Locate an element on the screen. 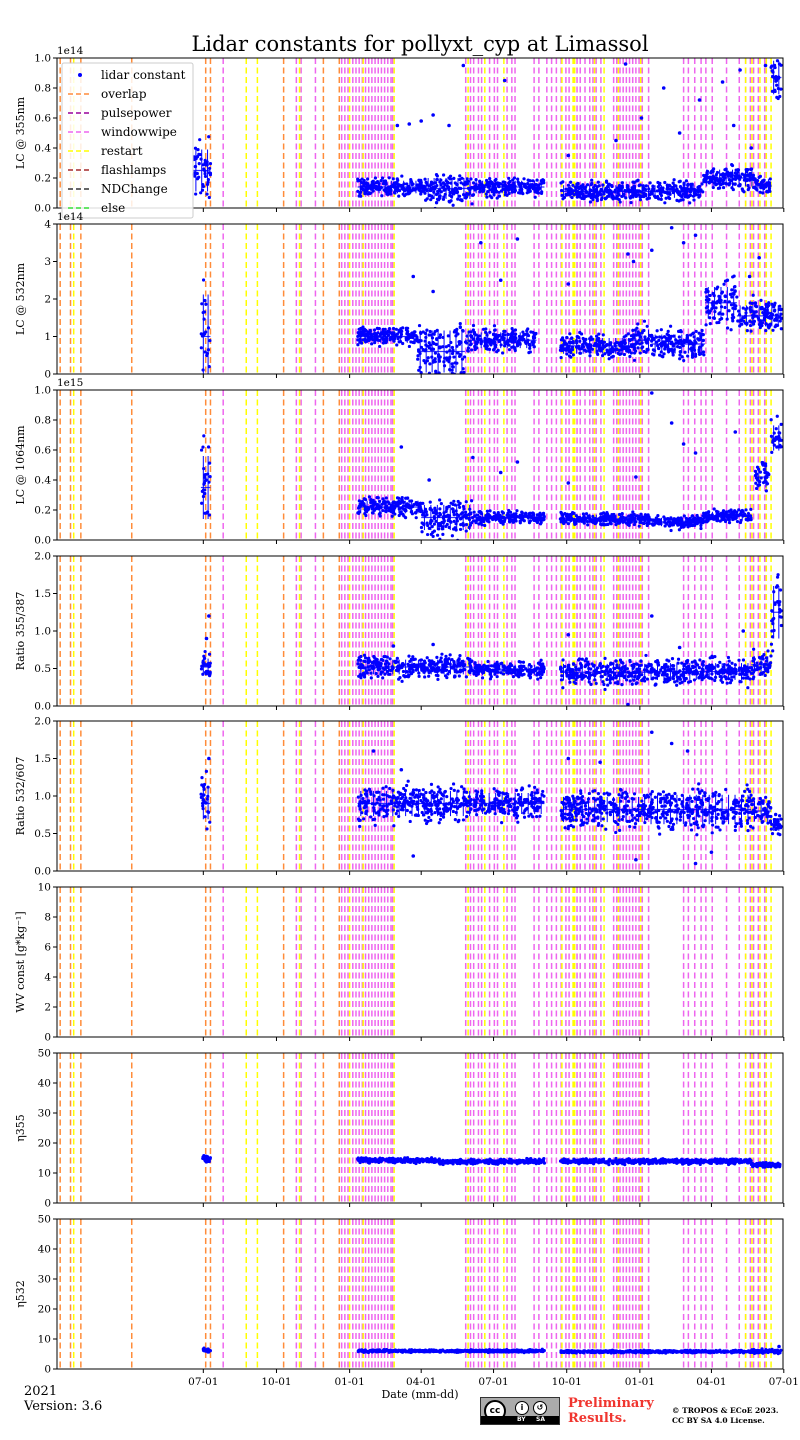 The width and height of the screenshot is (800, 1440). y-tick-label: 3 is located at coordinates (47, 262).